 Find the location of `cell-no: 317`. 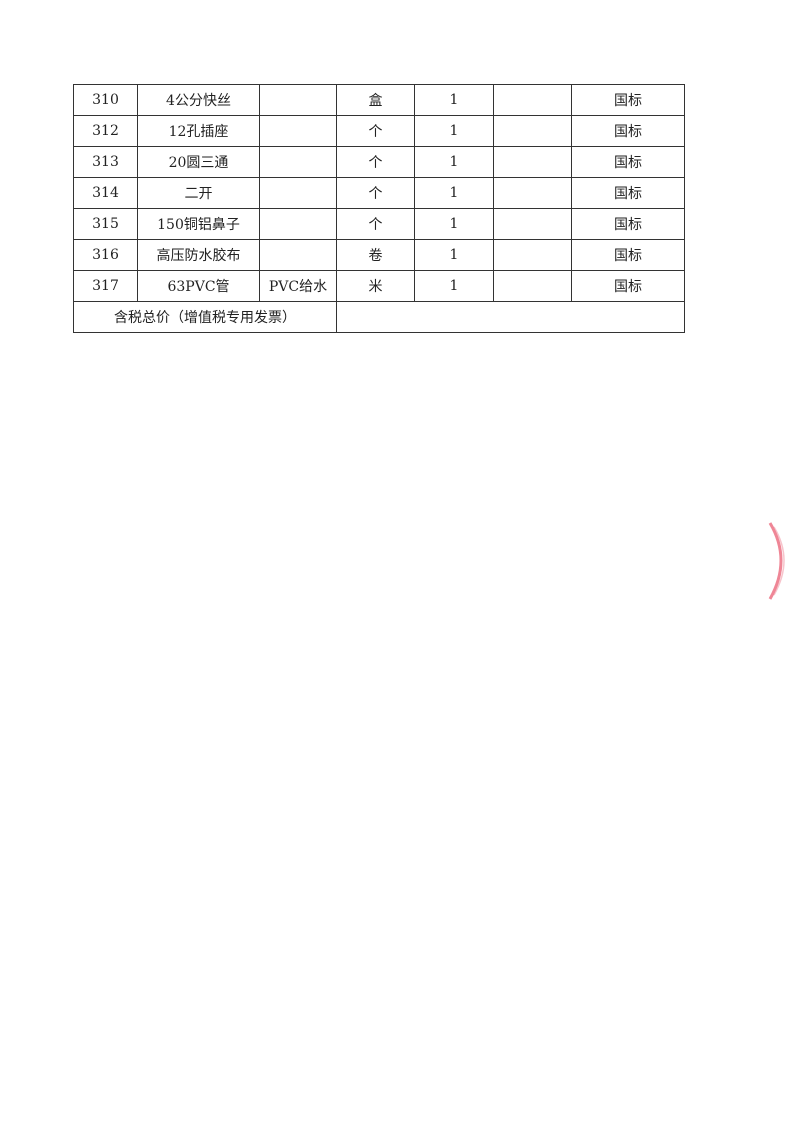

cell-no: 317 is located at coordinates (105, 286).